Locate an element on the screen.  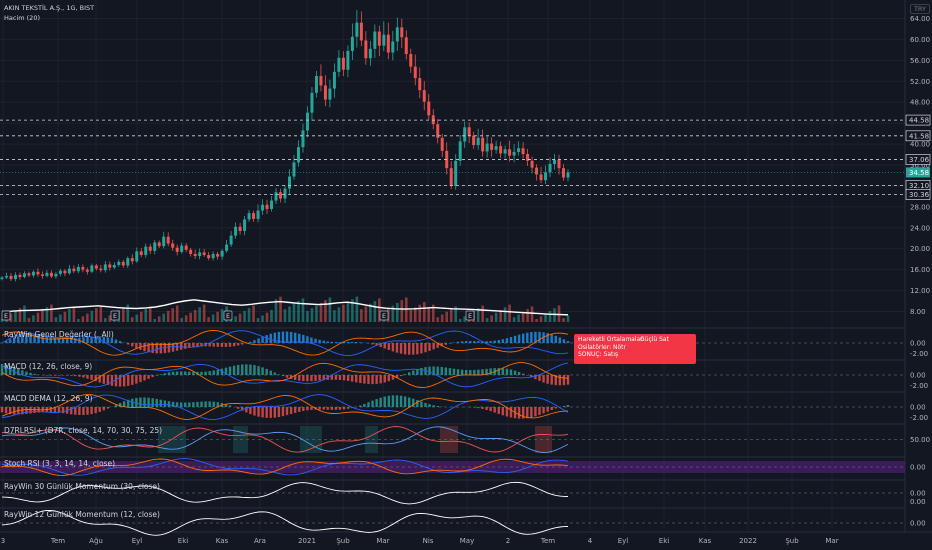
price-level-label: 32.10 is located at coordinates (919, 186).